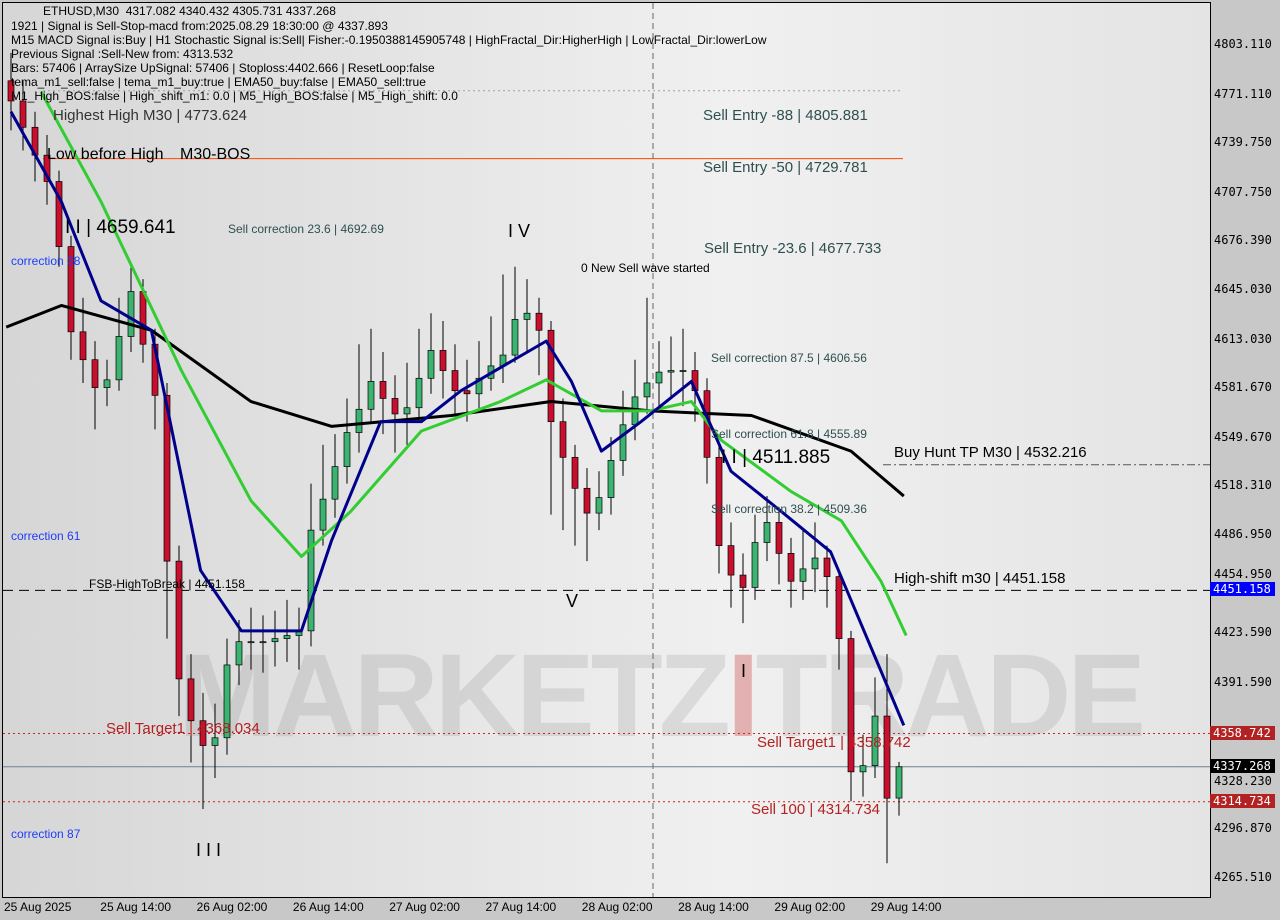 This screenshot has width=1280, height=920. I want to click on info-line-3: Previous Signal :Sell-New from: 4313.532, so click(122, 54).